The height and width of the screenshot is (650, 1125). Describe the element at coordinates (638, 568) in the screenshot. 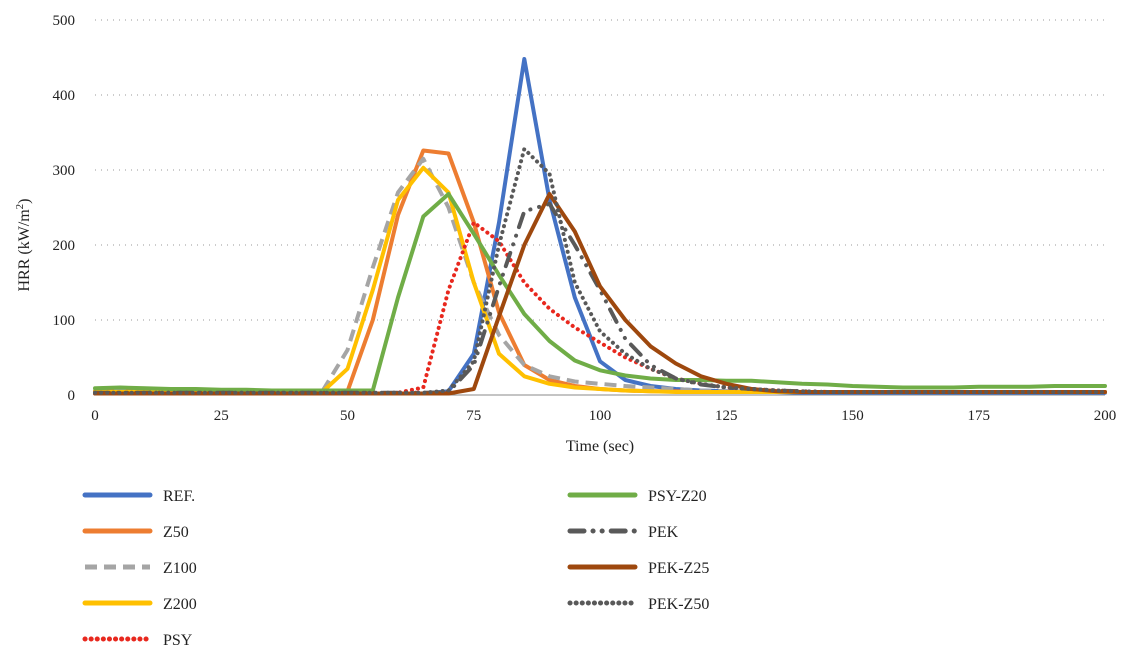

I see `legend-item: PEK-Z25` at that location.